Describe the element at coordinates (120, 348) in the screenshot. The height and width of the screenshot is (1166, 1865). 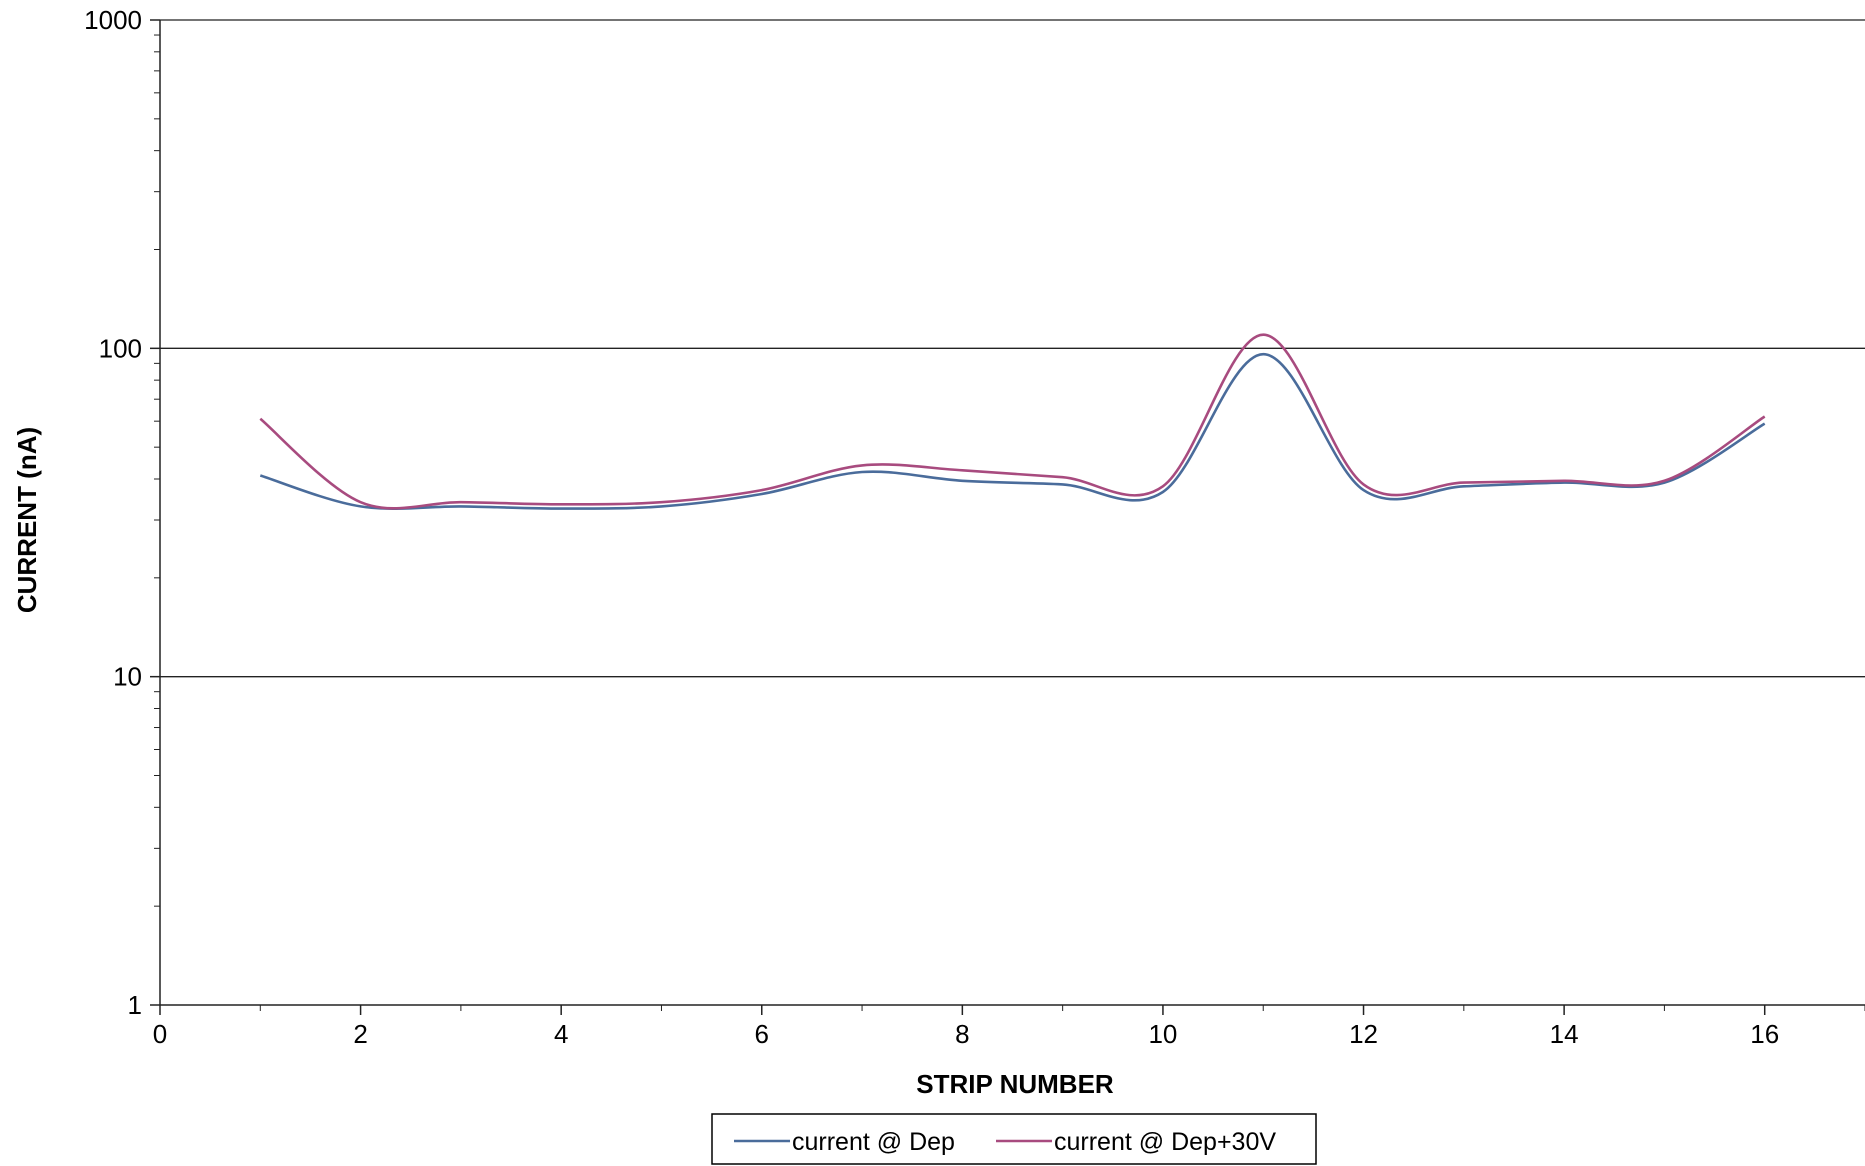
I see `y-tick-label: 100` at that location.